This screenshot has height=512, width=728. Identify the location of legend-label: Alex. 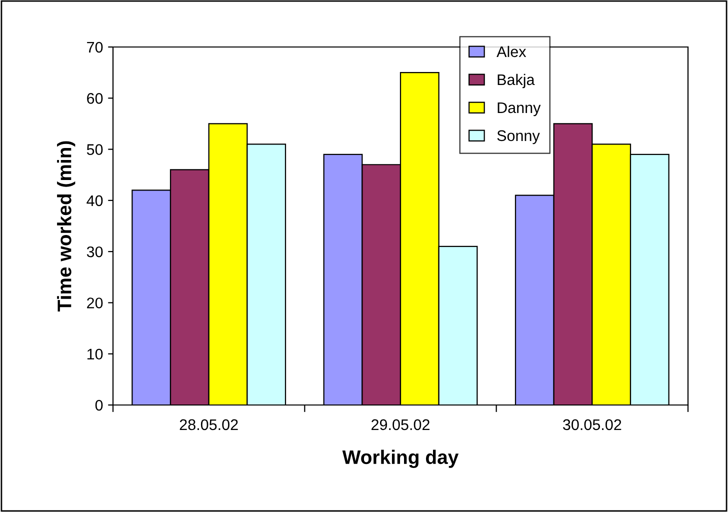
(511, 52).